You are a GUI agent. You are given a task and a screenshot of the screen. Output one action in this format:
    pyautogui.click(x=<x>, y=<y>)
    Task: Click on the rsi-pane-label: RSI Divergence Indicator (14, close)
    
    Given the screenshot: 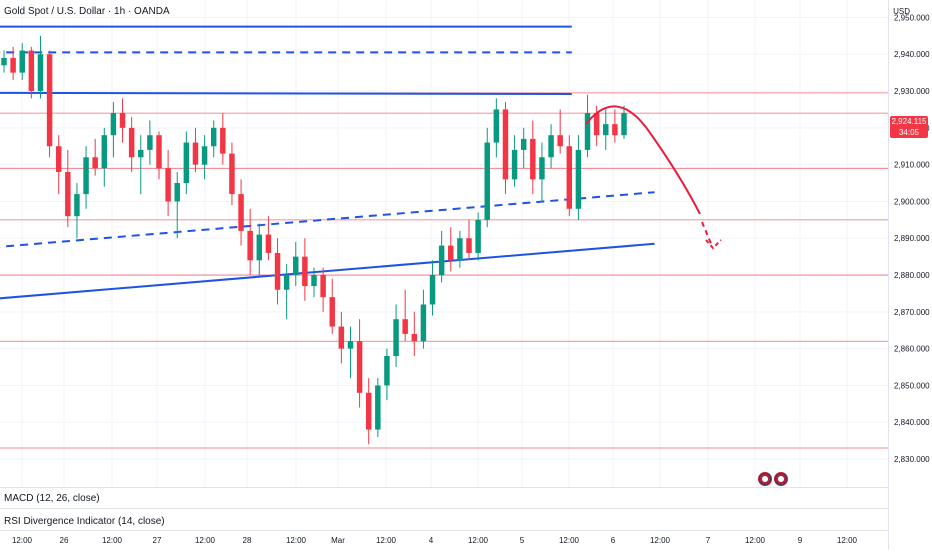 What is the action you would take?
    pyautogui.click(x=84, y=521)
    